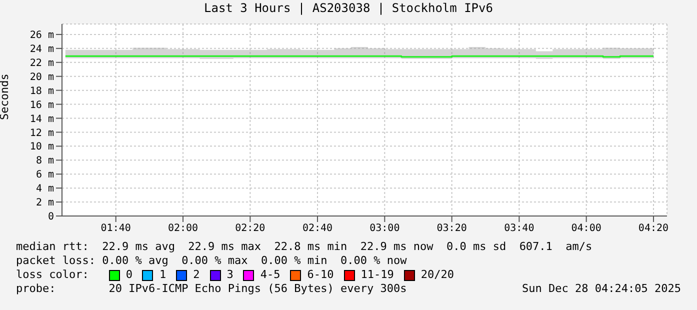 This screenshot has height=310, width=697. Describe the element at coordinates (42, 119) in the screenshot. I see `y-tick-label: 14 m` at that location.